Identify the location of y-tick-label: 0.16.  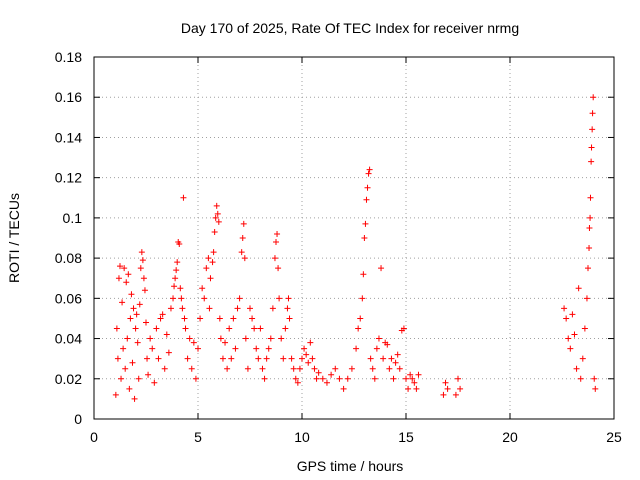
(68, 97).